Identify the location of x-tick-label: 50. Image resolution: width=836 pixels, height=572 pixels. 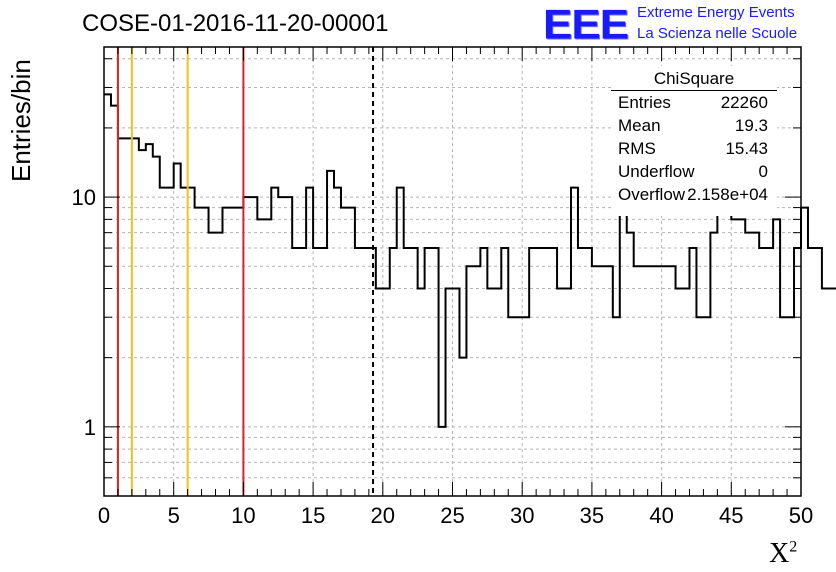
(801, 515).